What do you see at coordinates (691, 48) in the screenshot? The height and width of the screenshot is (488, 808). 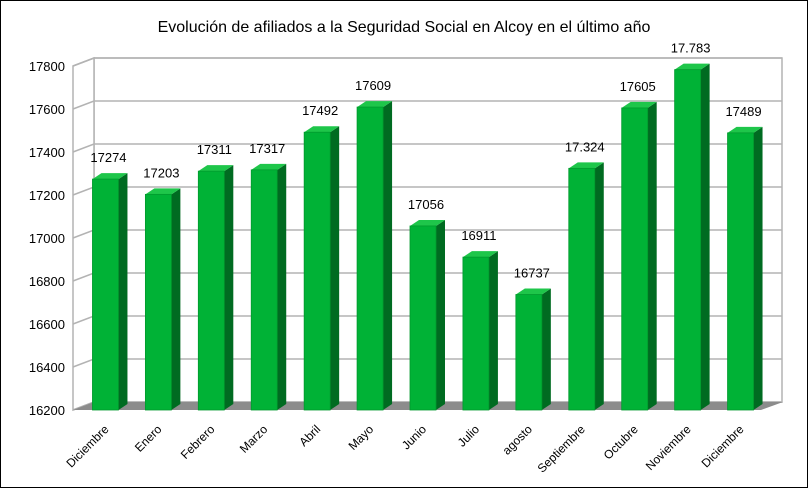 I see `data-label: 17.783` at bounding box center [691, 48].